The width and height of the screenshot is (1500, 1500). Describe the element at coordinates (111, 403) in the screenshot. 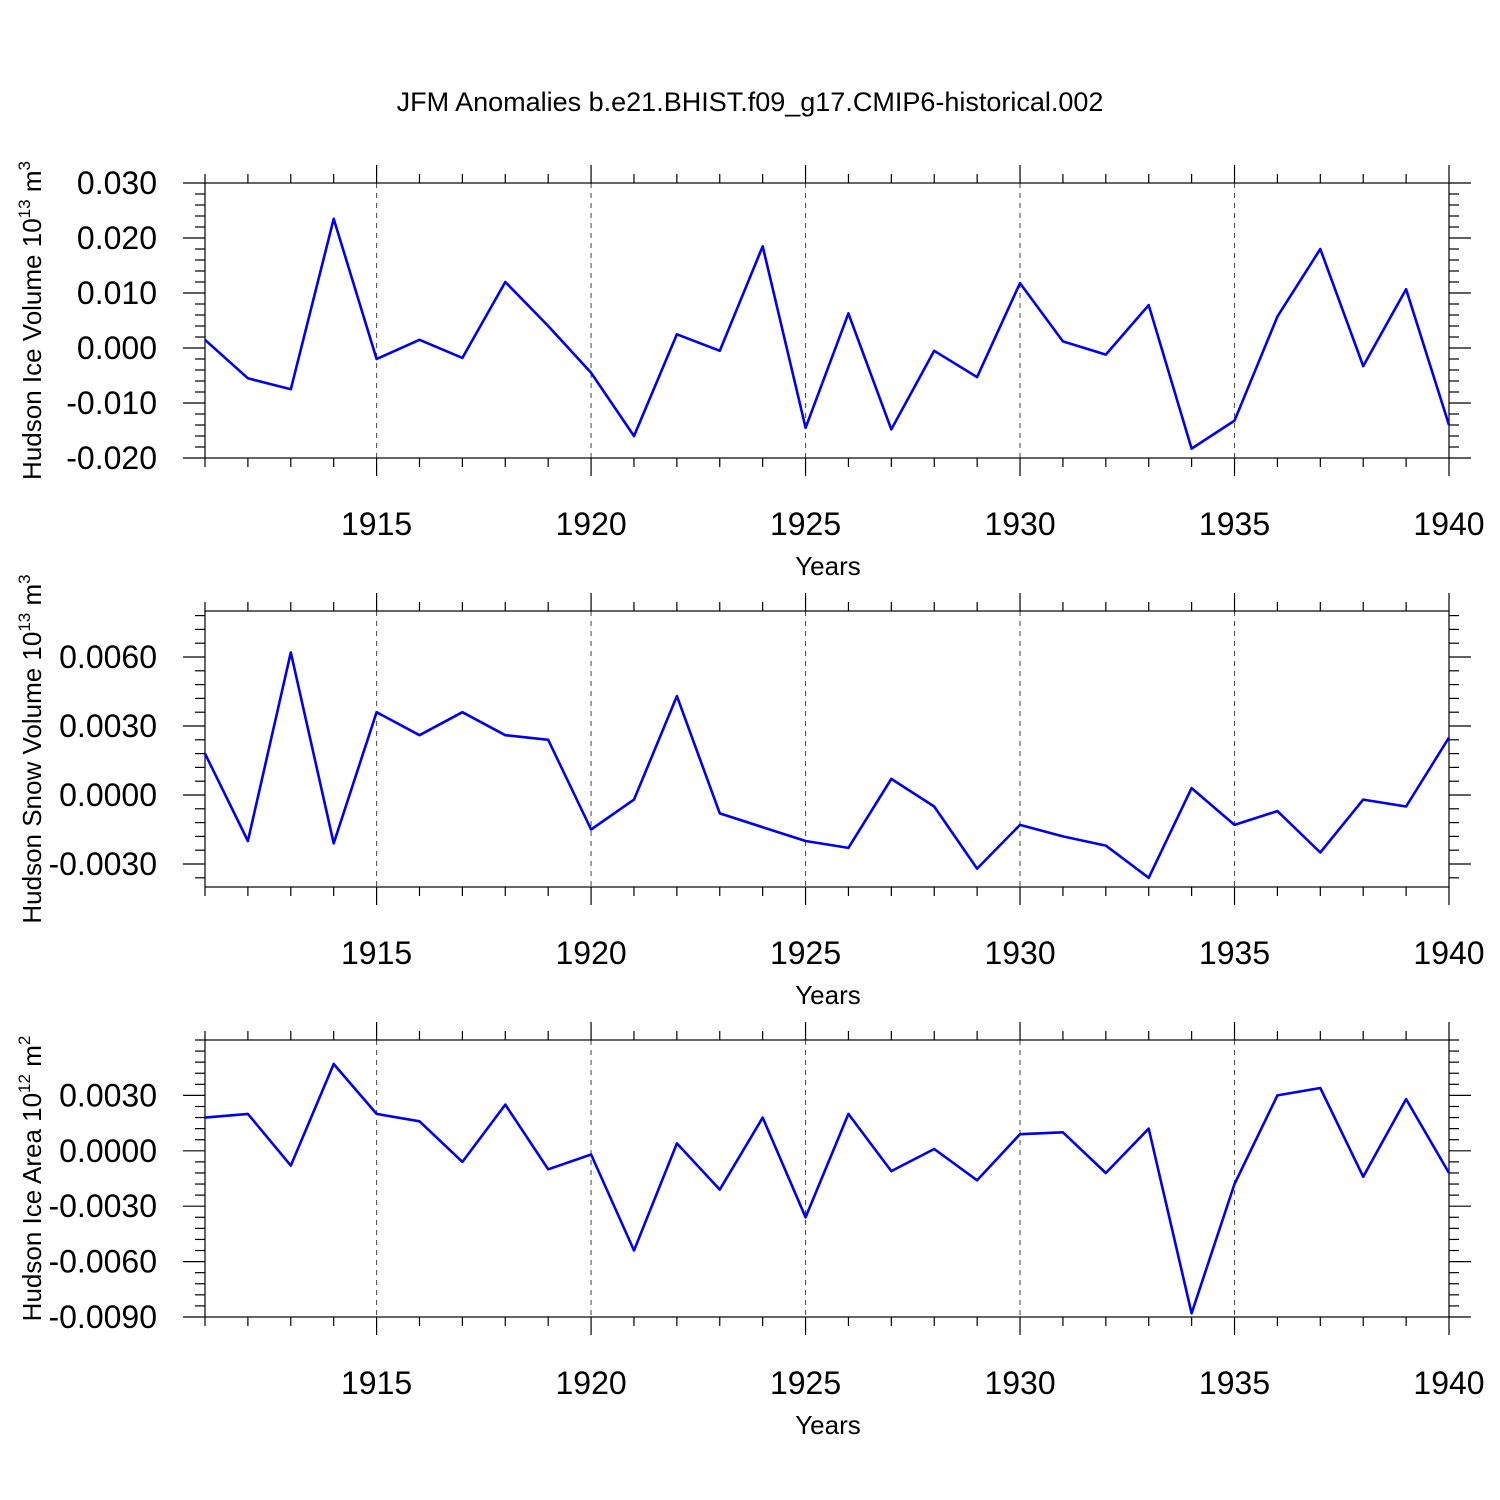

I see `y-tick-label--0.010: -0.010` at that location.